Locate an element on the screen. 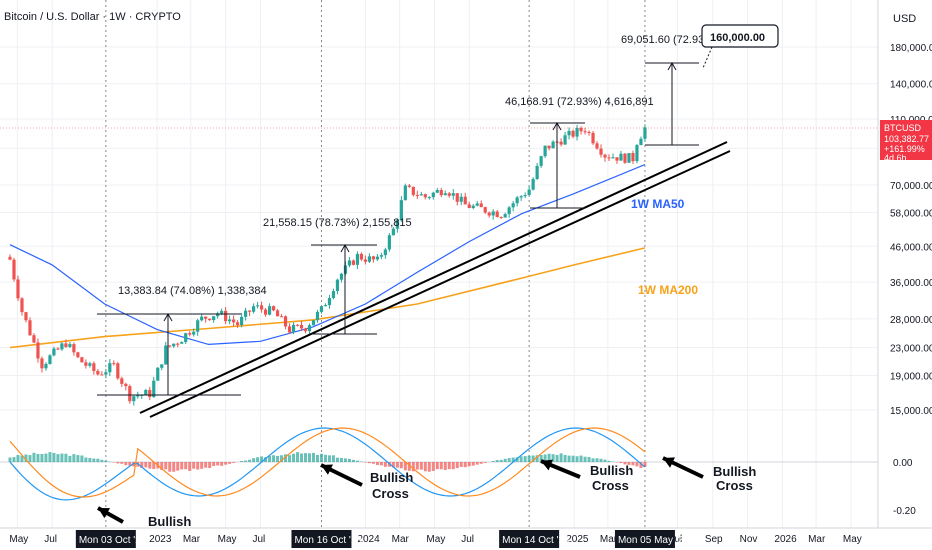 The image size is (932, 550). x-highlight-label: Mon 14 Oct '24 is located at coordinates (536, 540).